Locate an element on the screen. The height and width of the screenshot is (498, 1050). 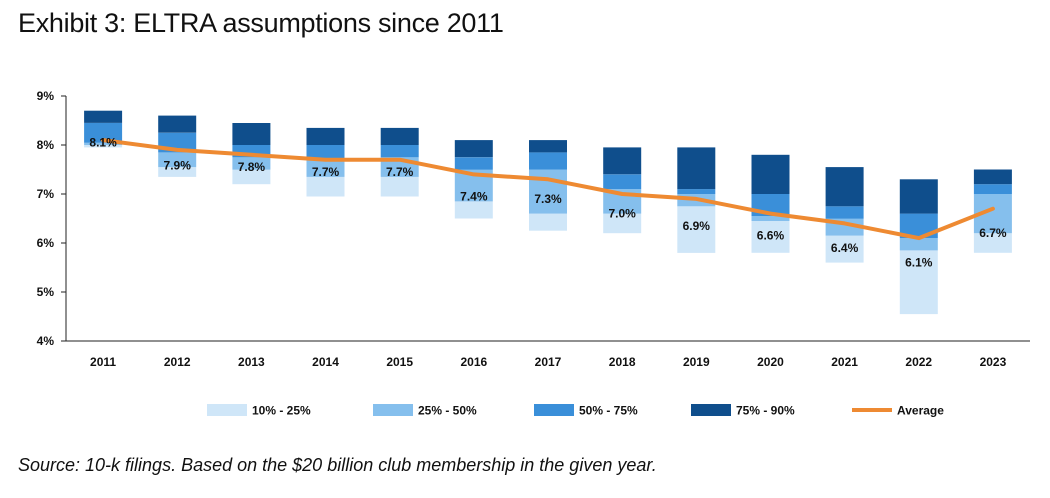
legend-label: 25% - 50% is located at coordinates (447, 411).